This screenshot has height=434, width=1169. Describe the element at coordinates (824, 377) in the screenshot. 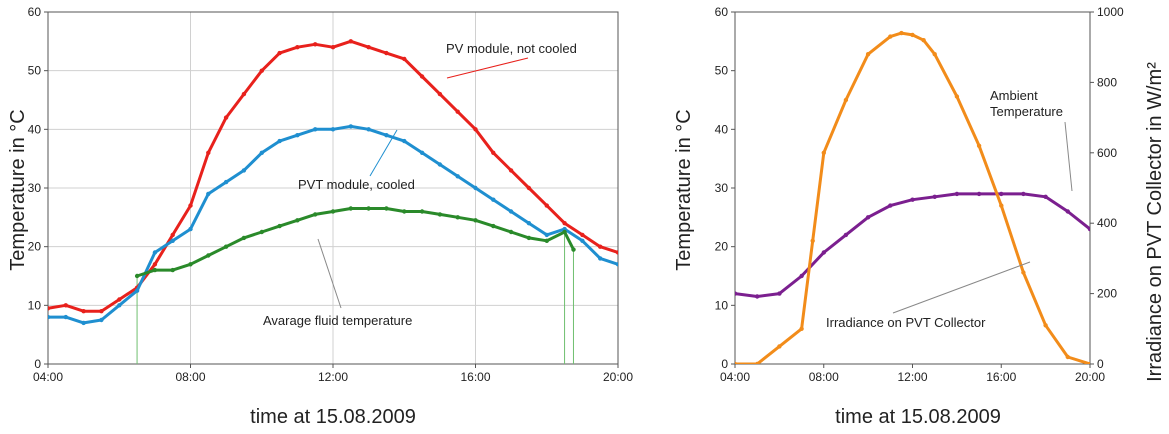

I see `x-tick-label: 08:00` at that location.